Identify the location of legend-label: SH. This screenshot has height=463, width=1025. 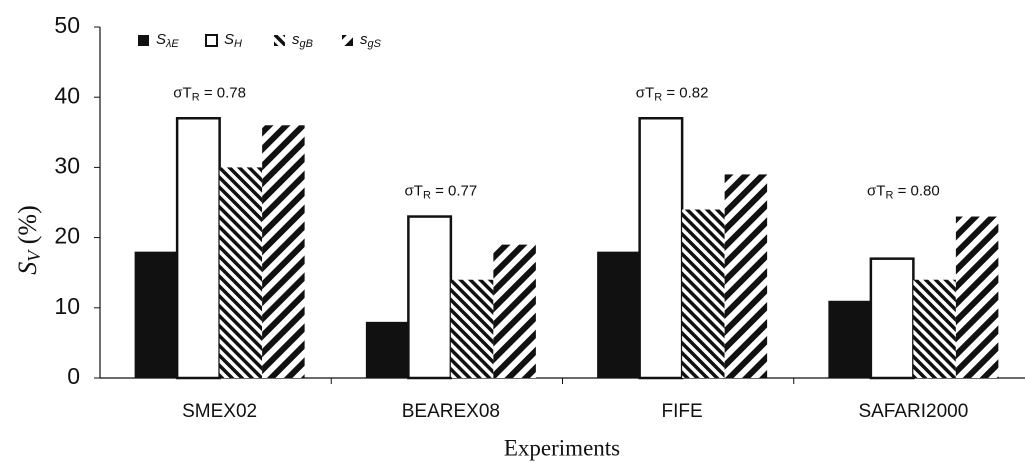
(233, 40).